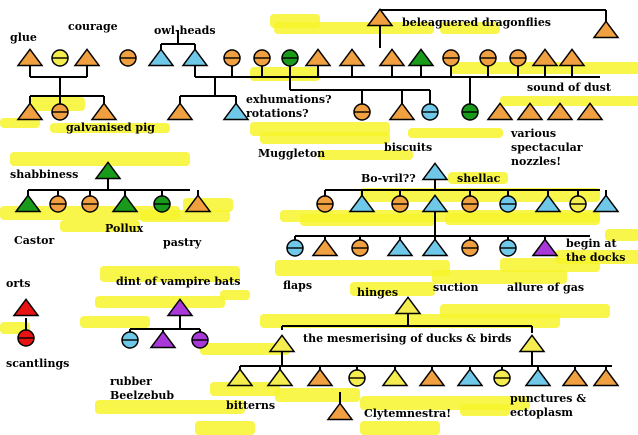 Image resolution: width=638 pixels, height=435 pixels. What do you see at coordinates (377, 292) in the screenshot?
I see `label-hinges: hinges` at bounding box center [377, 292].